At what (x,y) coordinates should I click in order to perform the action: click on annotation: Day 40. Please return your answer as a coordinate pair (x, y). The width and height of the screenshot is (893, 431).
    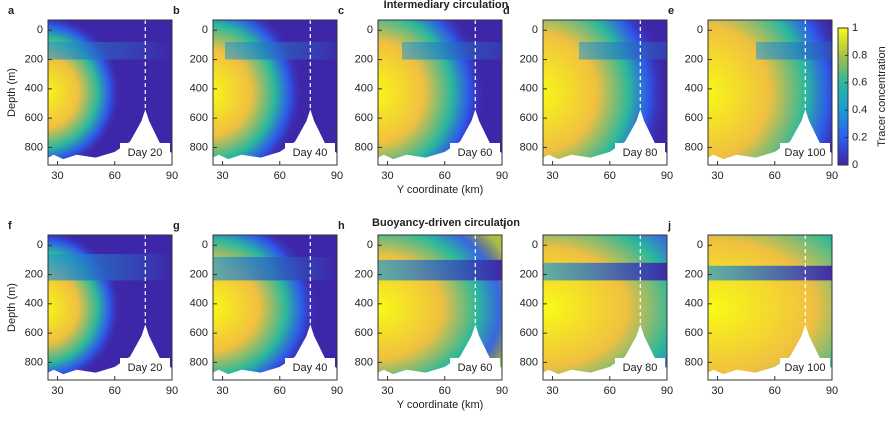
    Looking at the image, I should click on (310, 153).